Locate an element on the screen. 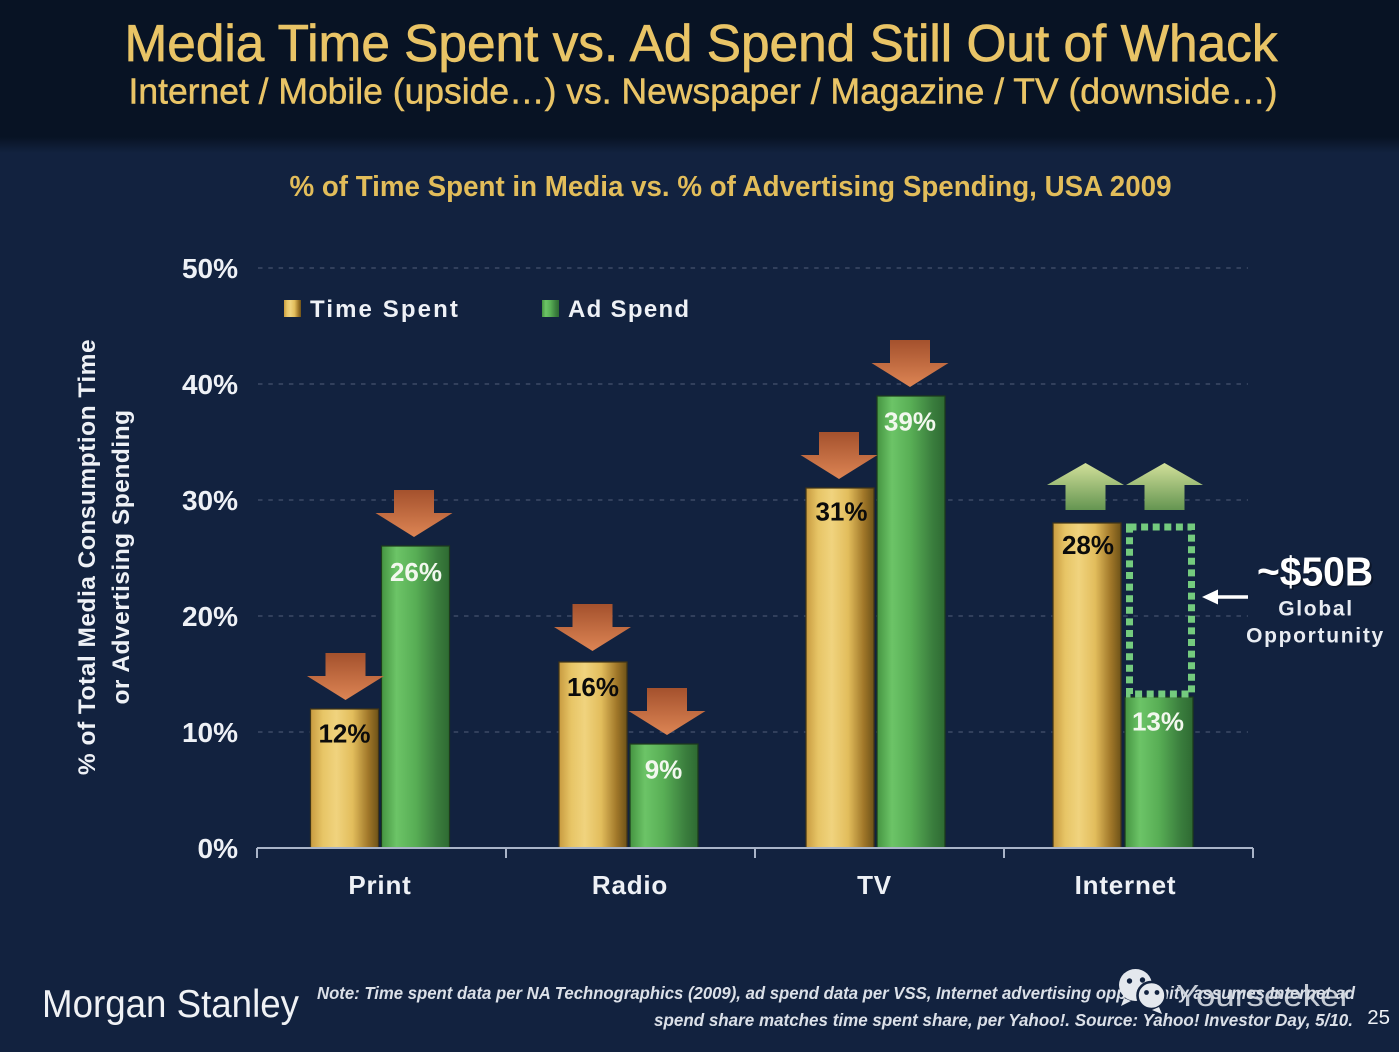 The height and width of the screenshot is (1052, 1399). svg-text: 10% is located at coordinates (210, 732).